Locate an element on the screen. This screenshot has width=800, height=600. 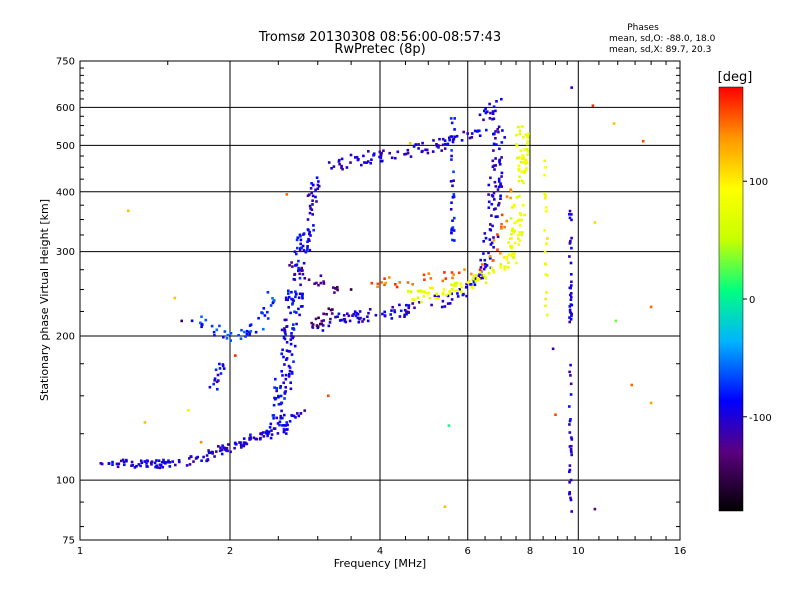
x-tick-label: 1 is located at coordinates (80, 551).